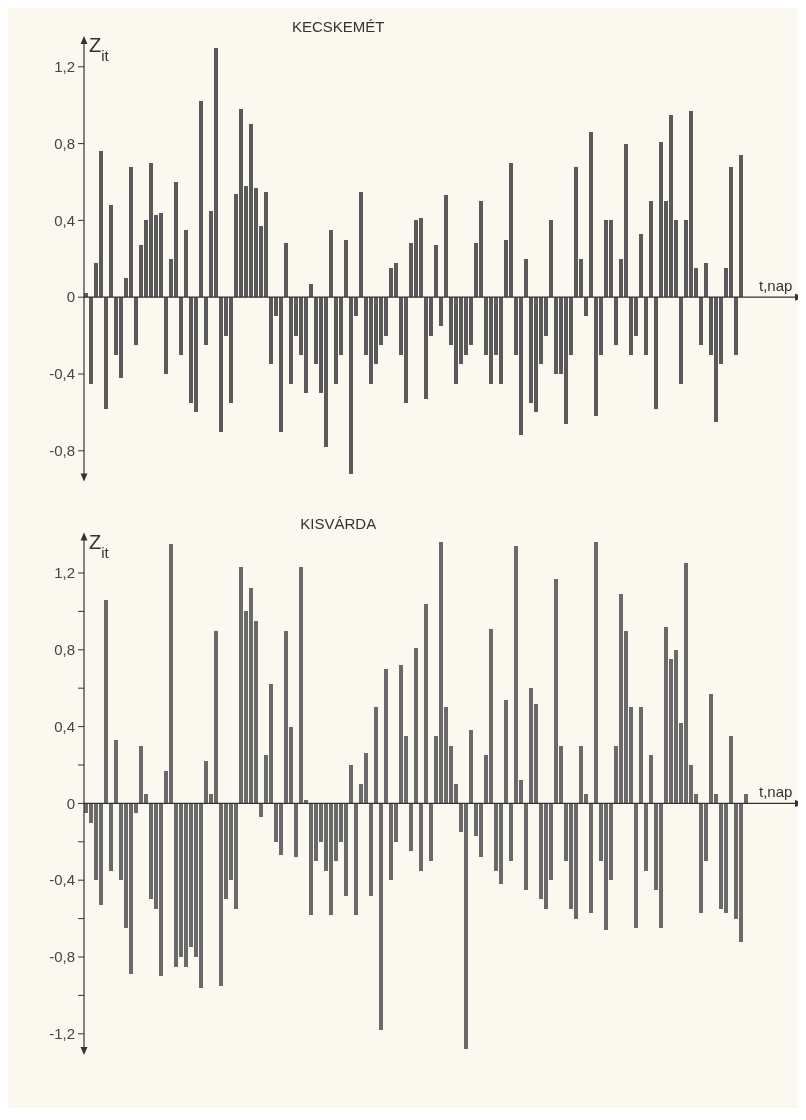  What do you see at coordinates (62, 1034) in the screenshot?
I see `y-tick-label: -1,2` at bounding box center [62, 1034].